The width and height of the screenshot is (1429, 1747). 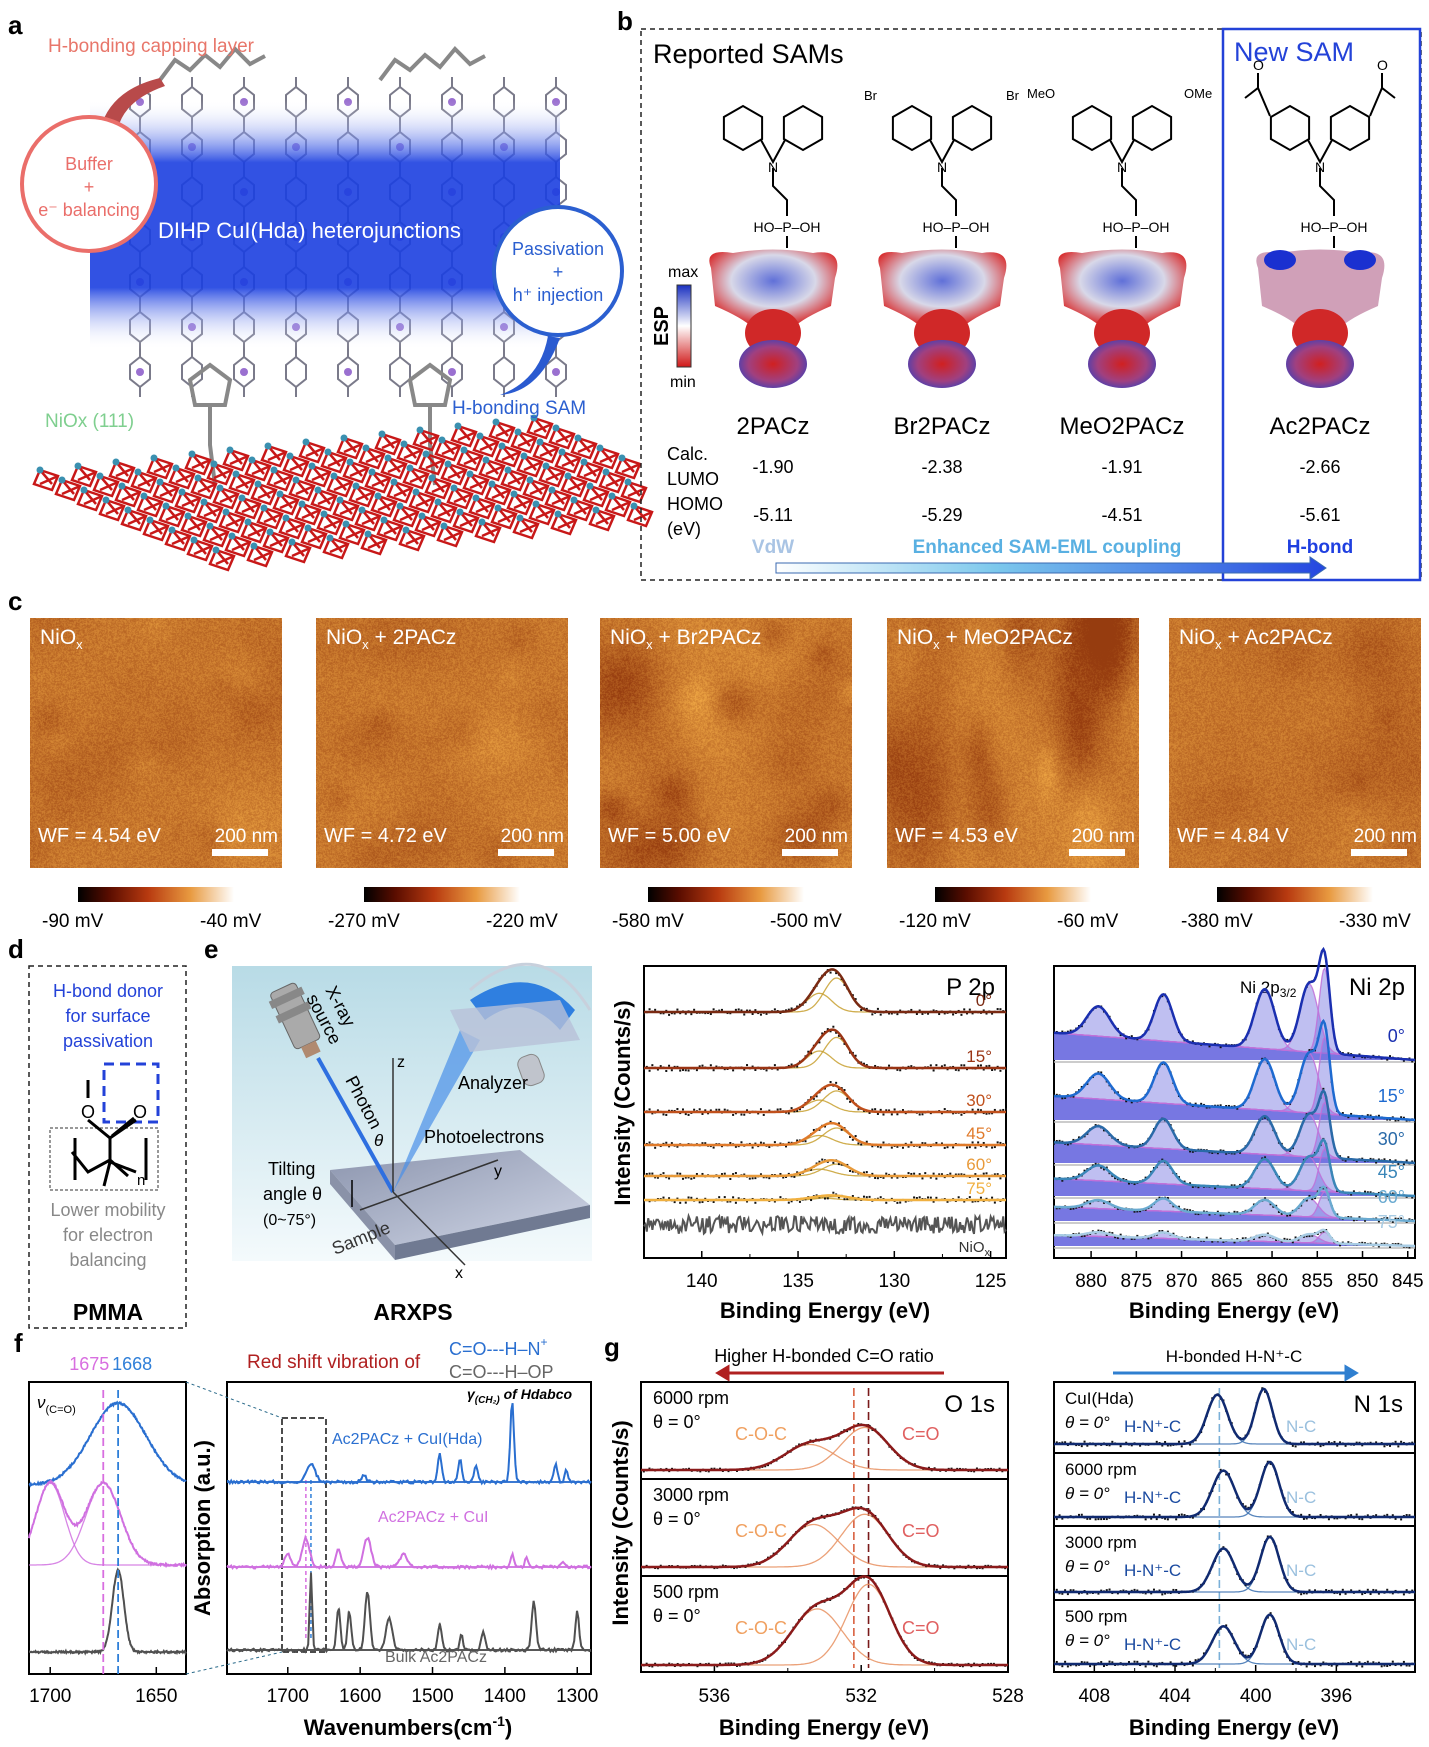 I want to click on capping-molecule, so click(x=212, y=64).